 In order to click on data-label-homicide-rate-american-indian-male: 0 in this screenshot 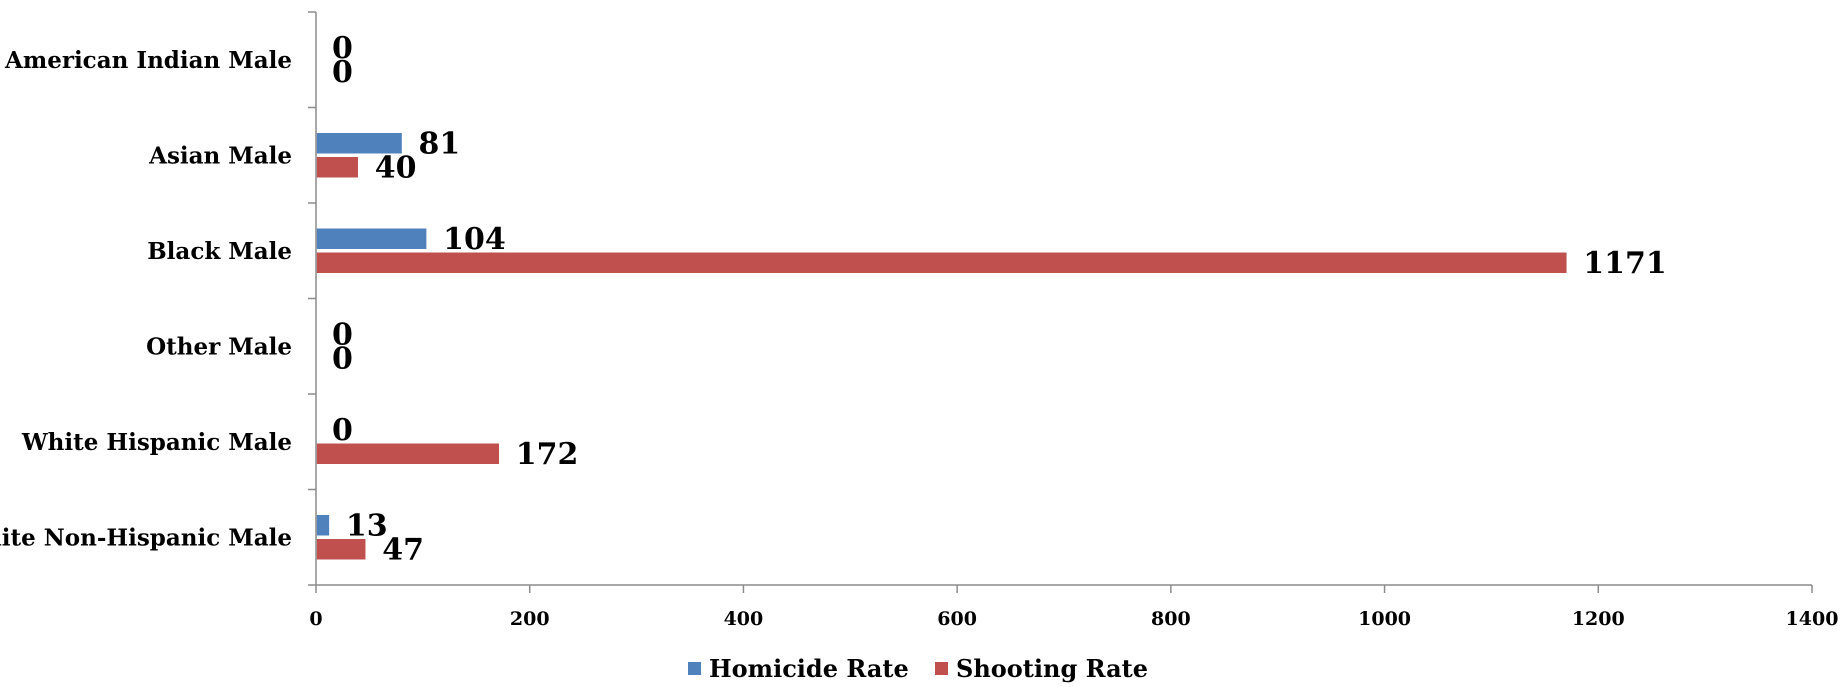, I will do `click(342, 48)`.